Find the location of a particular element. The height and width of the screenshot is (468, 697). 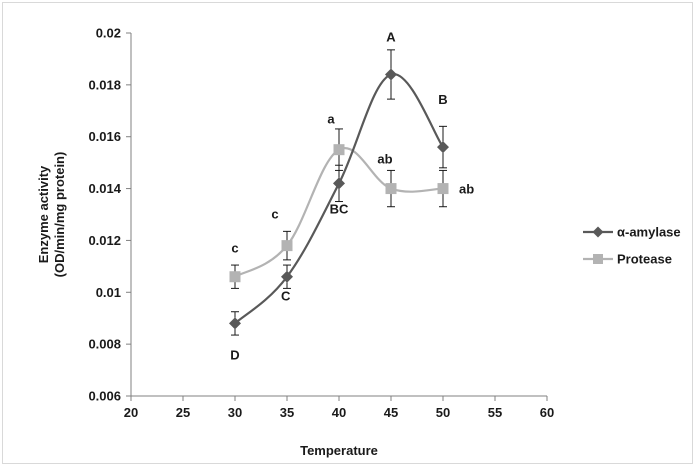

y-tick-label: 0.008 is located at coordinates (104, 344).